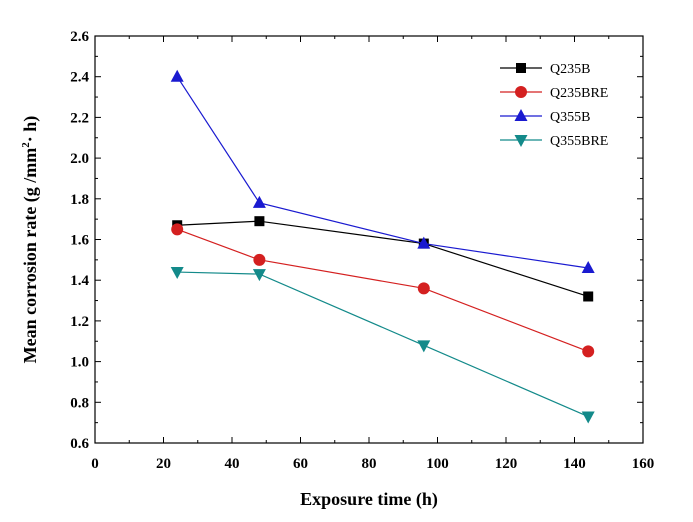 The width and height of the screenshot is (693, 522). Describe the element at coordinates (79, 78) in the screenshot. I see `y-tick-label: 2.4` at that location.